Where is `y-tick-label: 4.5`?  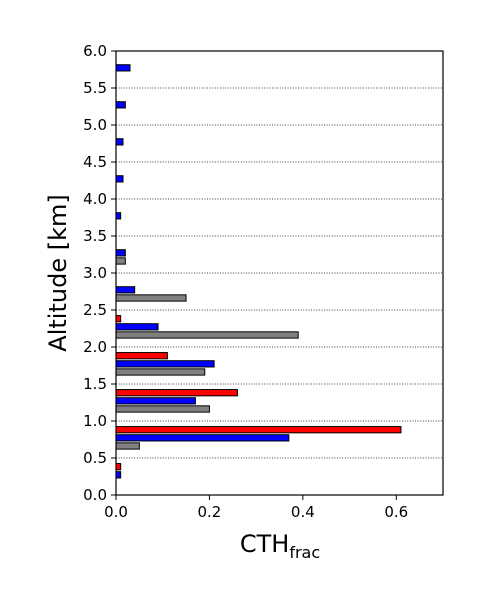
y-tick-label: 4.5 is located at coordinates (95, 162).